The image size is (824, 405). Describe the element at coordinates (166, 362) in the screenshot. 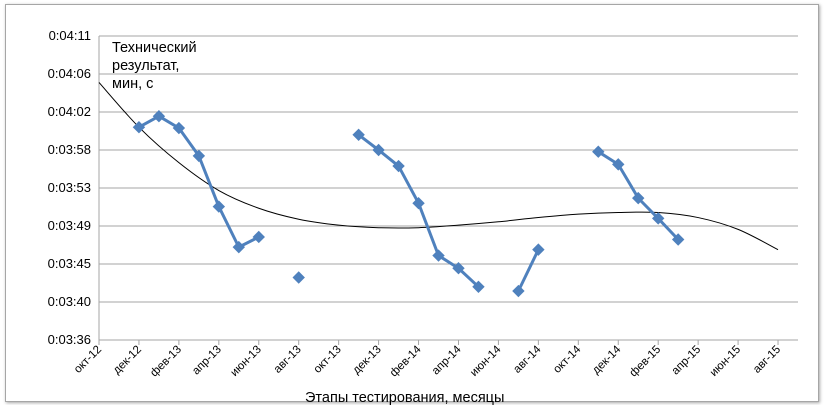

I see `x-tick-label: фев-13` at that location.